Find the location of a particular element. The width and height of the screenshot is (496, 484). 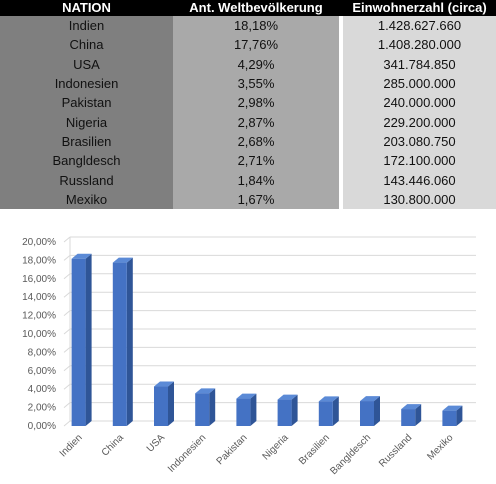

cell-world-share: 4,29% is located at coordinates (258, 64).